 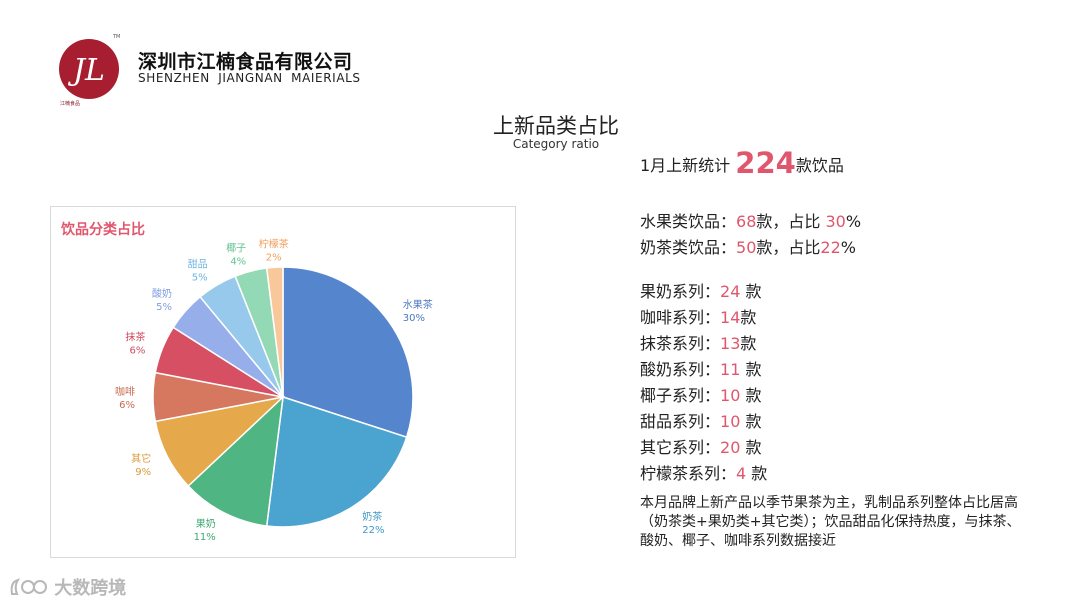 I want to click on pie-label-value: 30%, so click(x=414, y=318).